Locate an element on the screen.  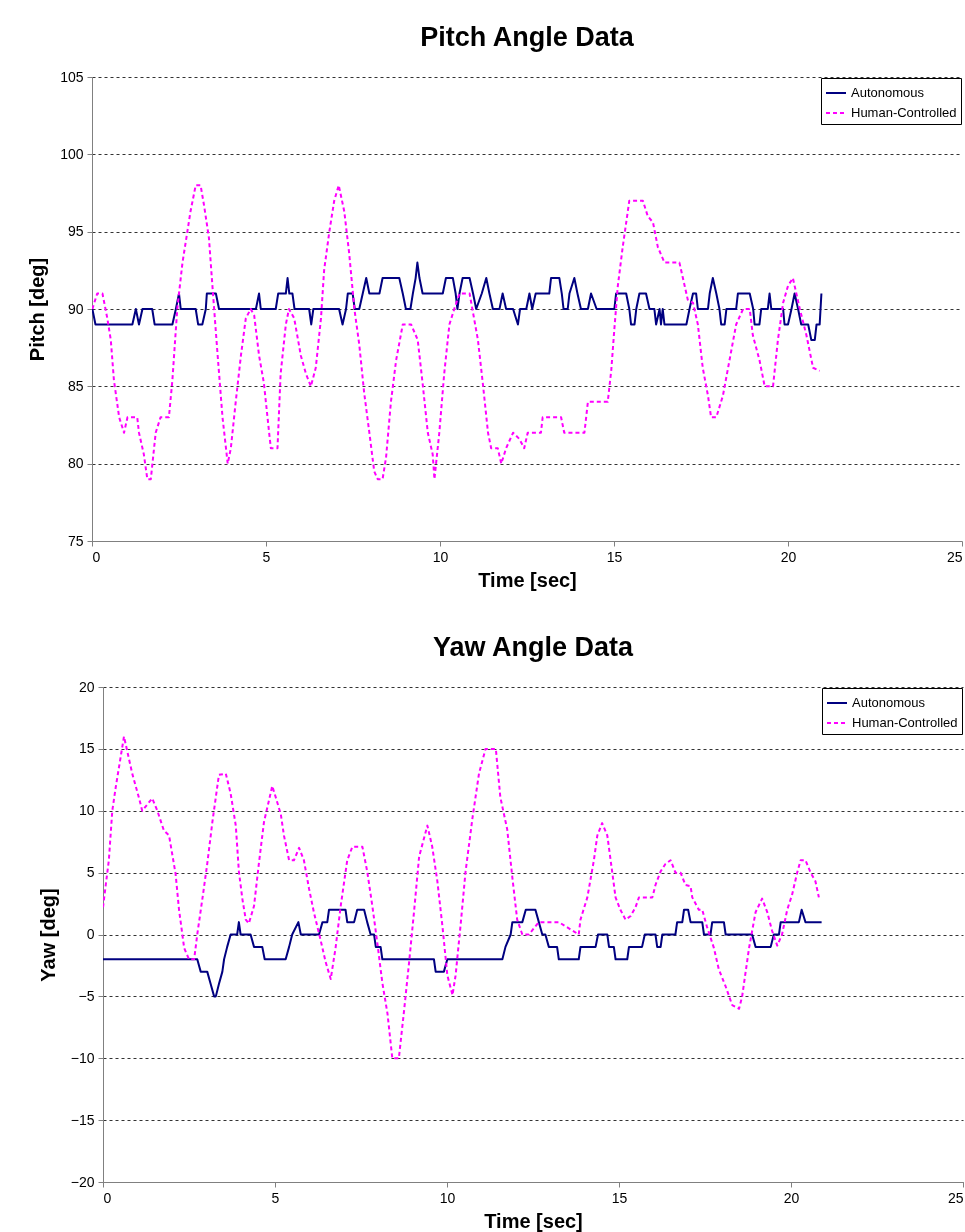
y-tick-label: 90 is located at coordinates (75, 308).